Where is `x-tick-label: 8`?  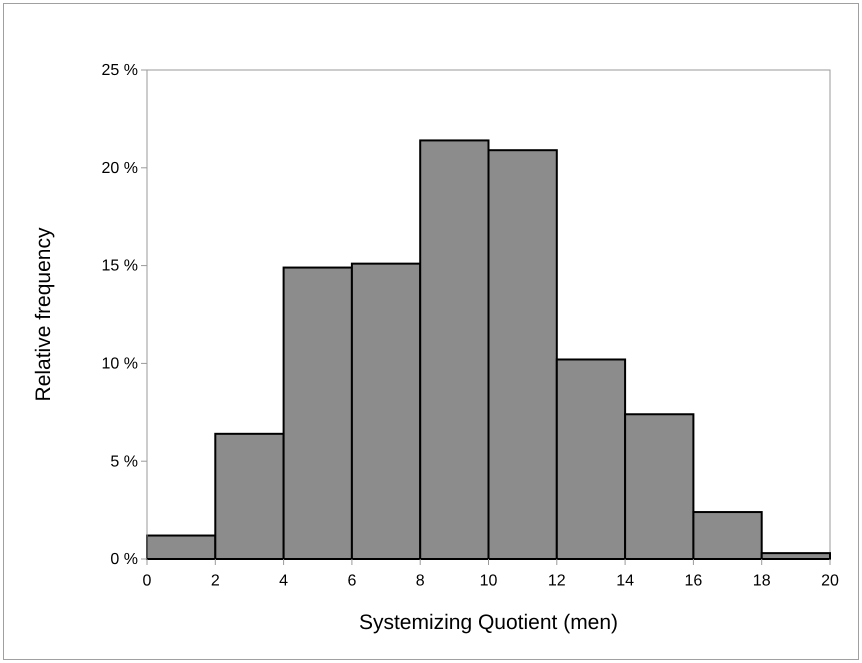
x-tick-label: 8 is located at coordinates (420, 581).